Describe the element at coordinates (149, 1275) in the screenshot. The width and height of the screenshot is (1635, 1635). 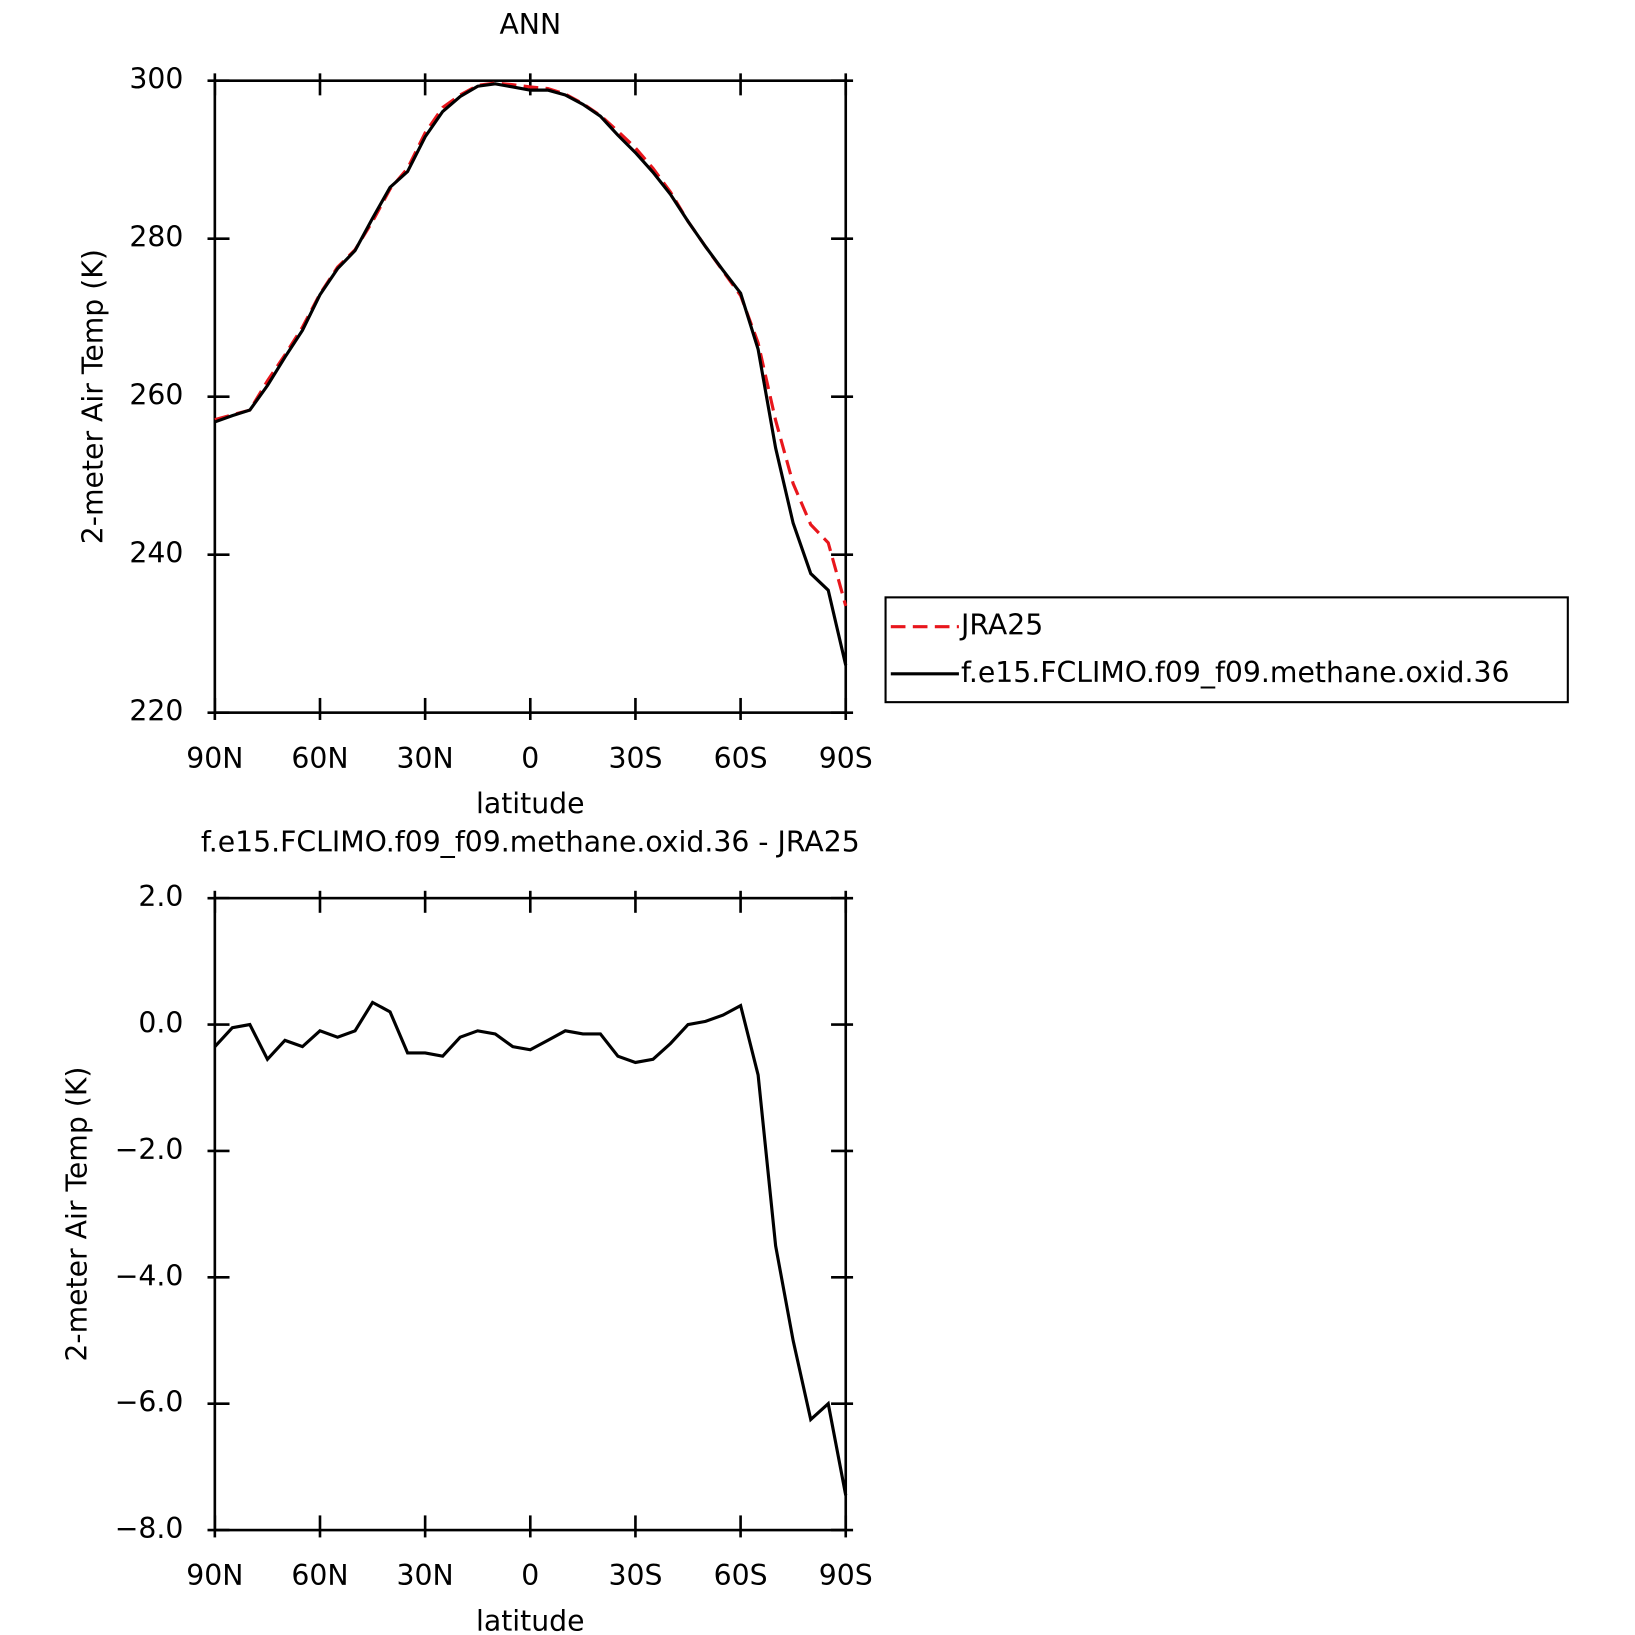
I see `y-tick-label: −4.0` at that location.